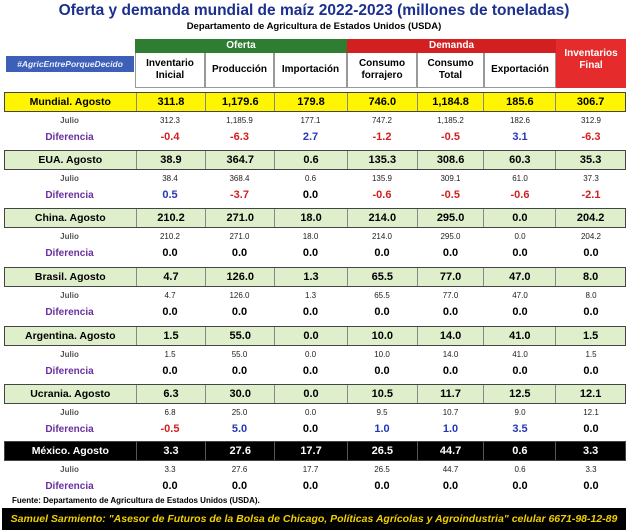 The width and height of the screenshot is (628, 532). Describe the element at coordinates (170, 236) in the screenshot. I see `table-cell: 210.2` at that location.